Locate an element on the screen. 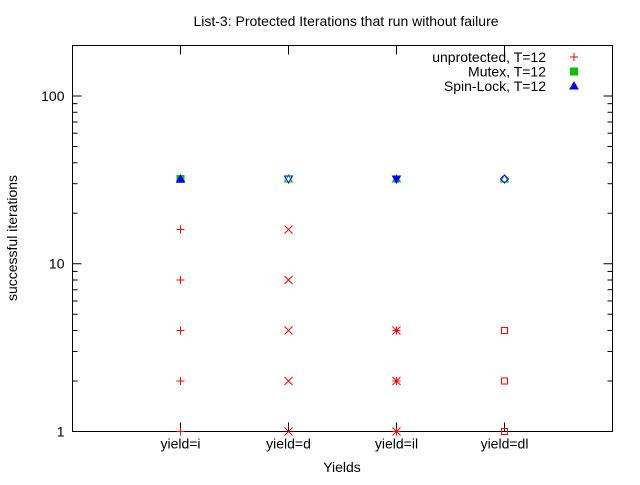 The height and width of the screenshot is (485, 640). y-tick-label: 100 is located at coordinates (53, 96).